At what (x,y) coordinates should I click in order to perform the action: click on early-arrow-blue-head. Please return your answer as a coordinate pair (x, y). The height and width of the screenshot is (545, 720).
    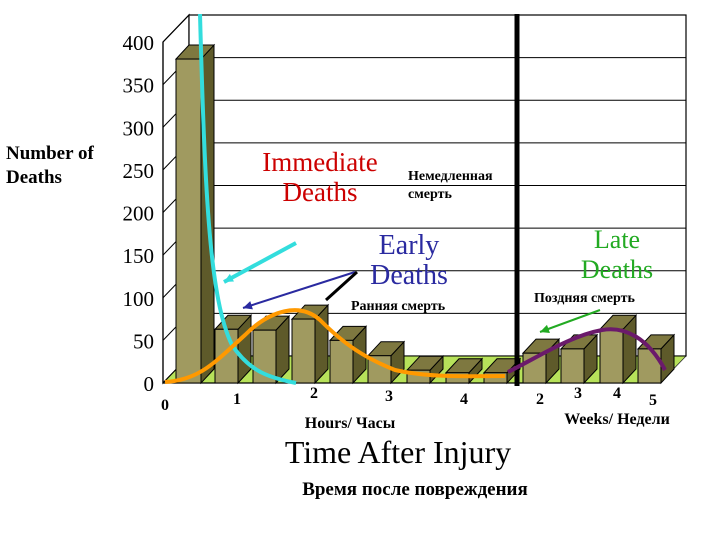
    Looking at the image, I should click on (248, 305).